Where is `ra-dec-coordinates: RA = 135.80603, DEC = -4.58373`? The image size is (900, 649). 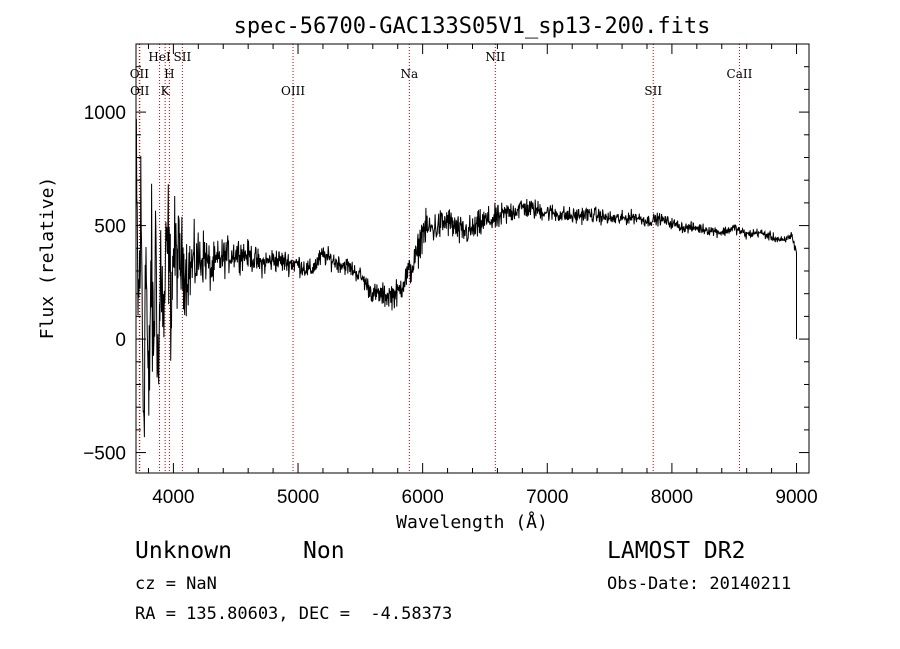 ra-dec-coordinates: RA = 135.80603, DEC = -4.58373 is located at coordinates (294, 614).